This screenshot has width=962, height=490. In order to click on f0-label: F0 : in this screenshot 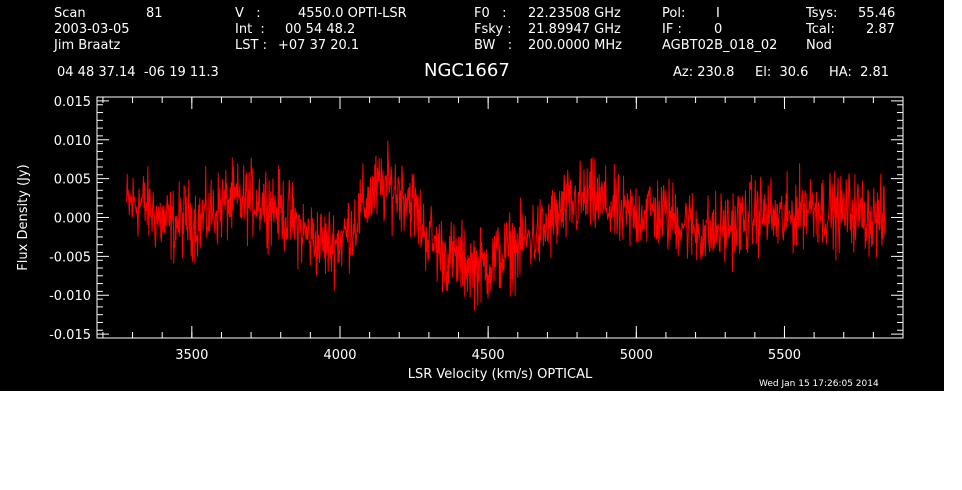, I will do `click(490, 13)`.